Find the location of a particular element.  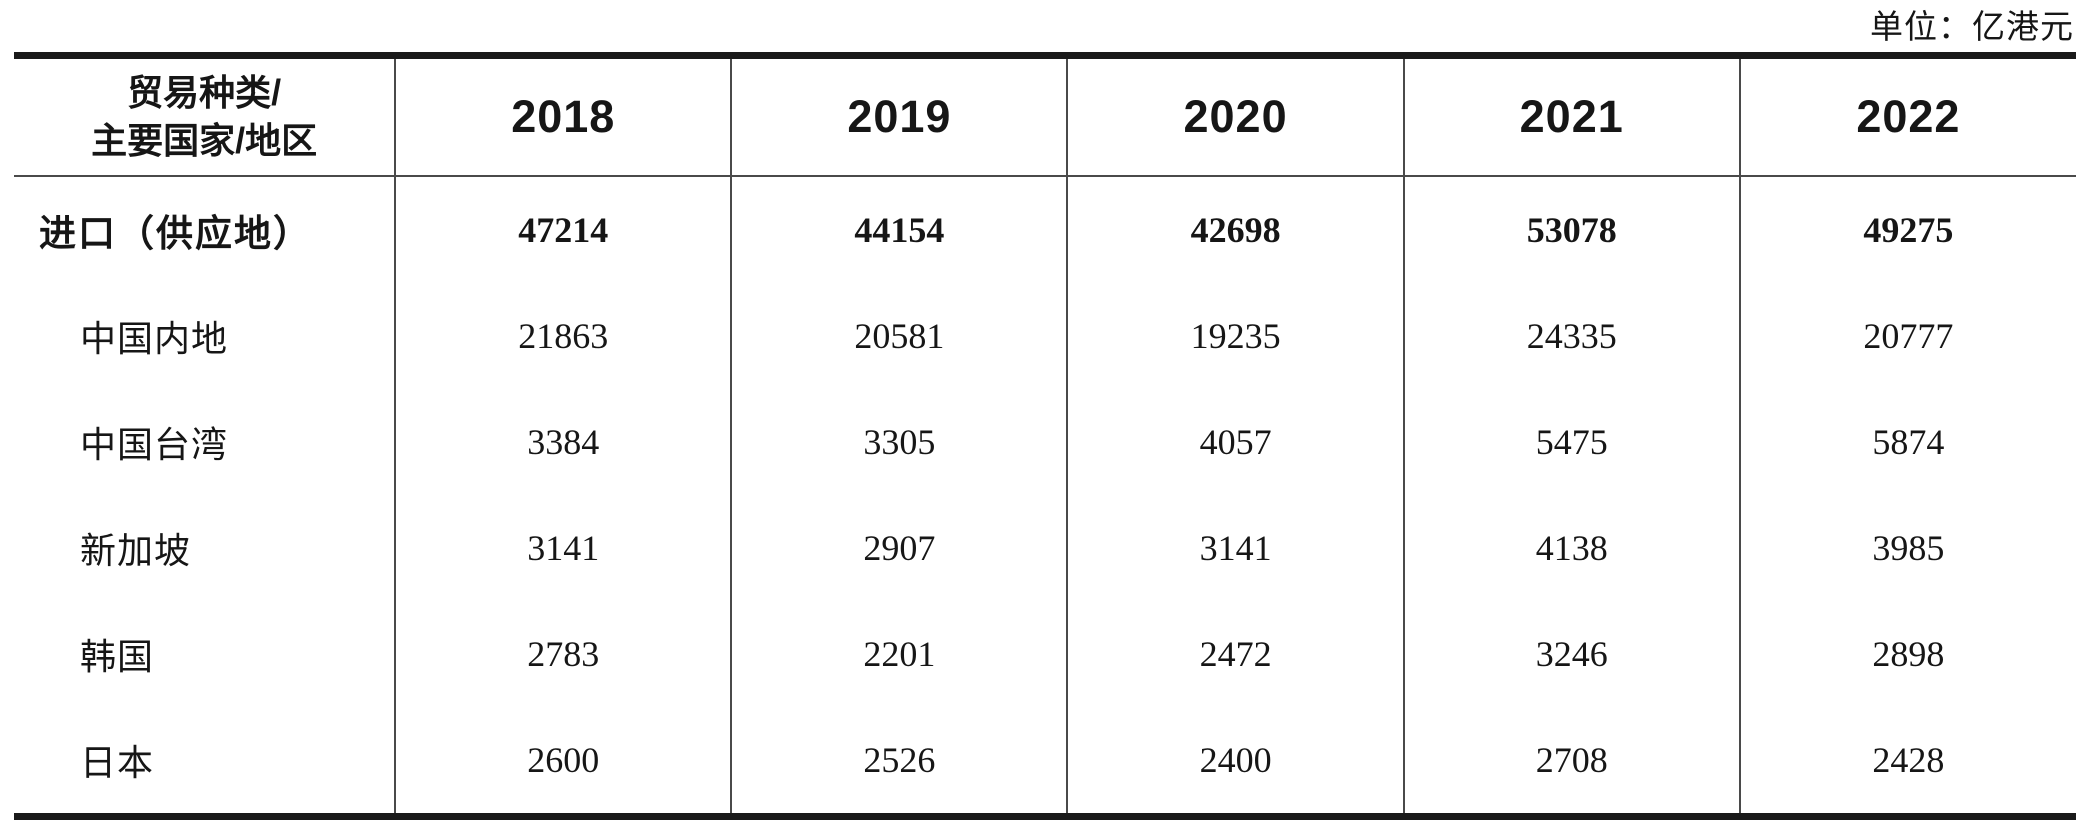

header-row: 贸易种类/ 主要国家/地区 2018 2019 2020 2021 2022 is located at coordinates (1045, 116).